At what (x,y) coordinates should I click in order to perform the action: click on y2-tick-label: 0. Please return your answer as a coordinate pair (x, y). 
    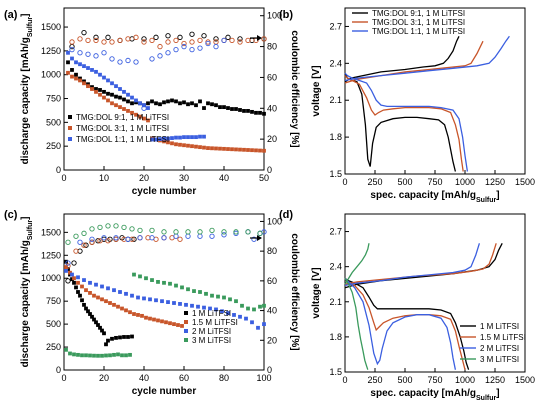
    Looking at the image, I should click on (269, 370).